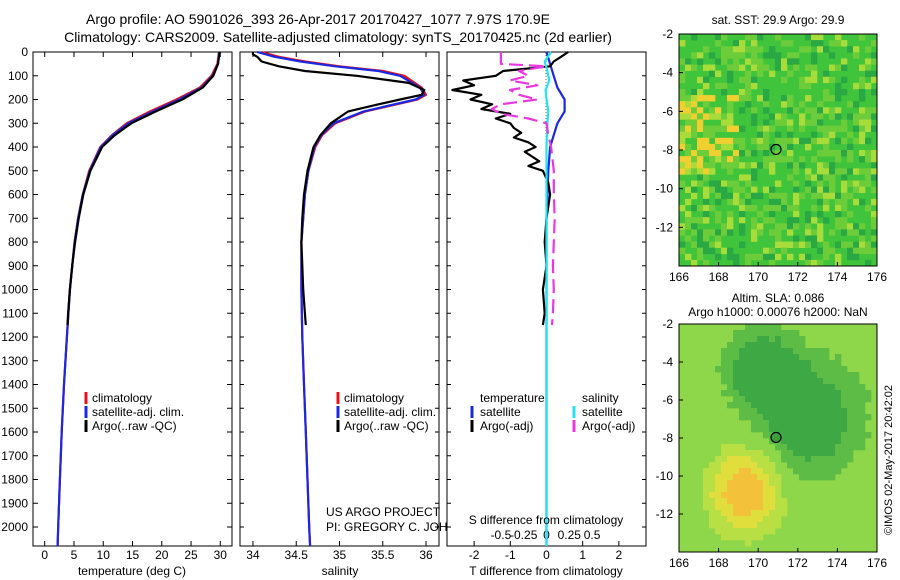 The height and width of the screenshot is (580, 900). Describe the element at coordinates (667, 34) in the screenshot. I see `map-y-tick-label: -2` at that location.